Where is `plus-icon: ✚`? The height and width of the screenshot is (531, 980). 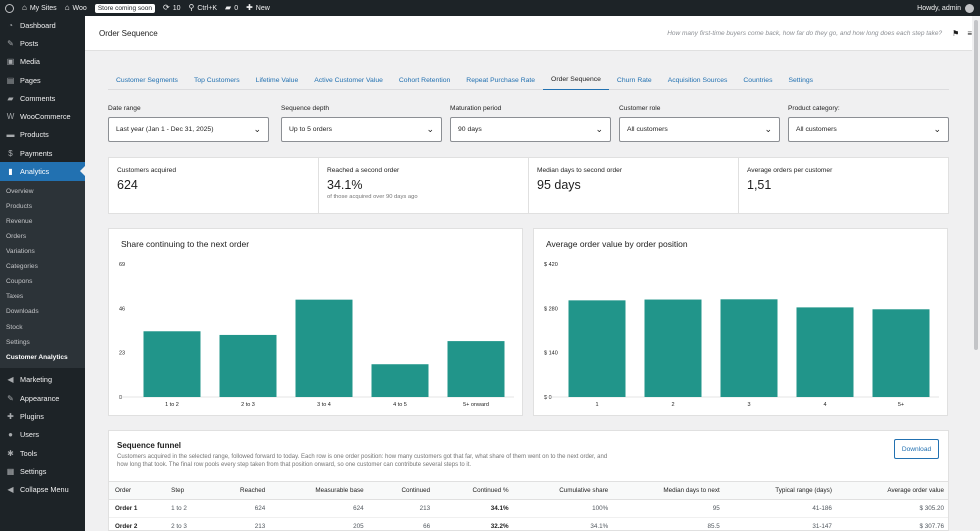
plus-icon: ✚ is located at coordinates (249, 7).